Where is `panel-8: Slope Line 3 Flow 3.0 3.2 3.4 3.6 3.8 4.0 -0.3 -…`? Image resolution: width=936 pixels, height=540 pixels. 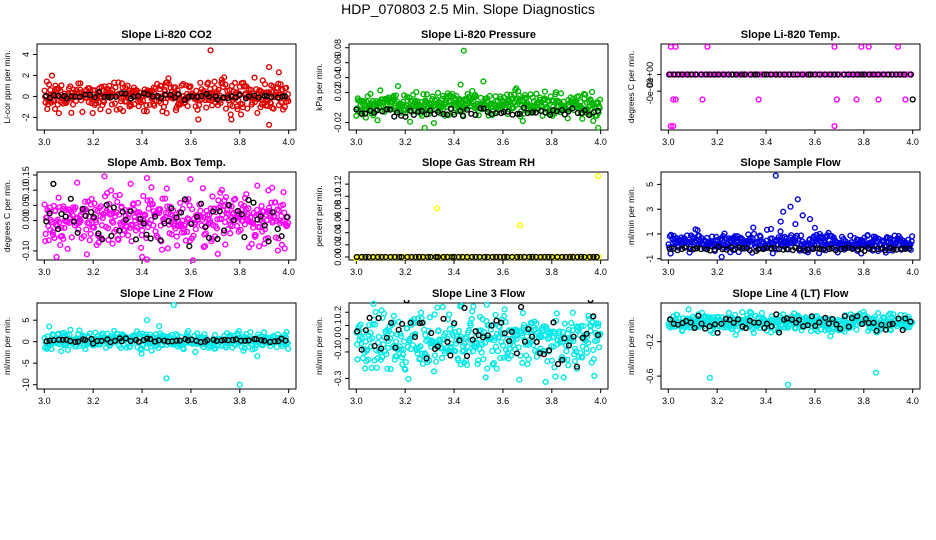 panel-8: Slope Line 3 Flow 3.0 3.2 3.4 3.6 3.8 4.0 -0.3 -… is located at coordinates (461, 347).